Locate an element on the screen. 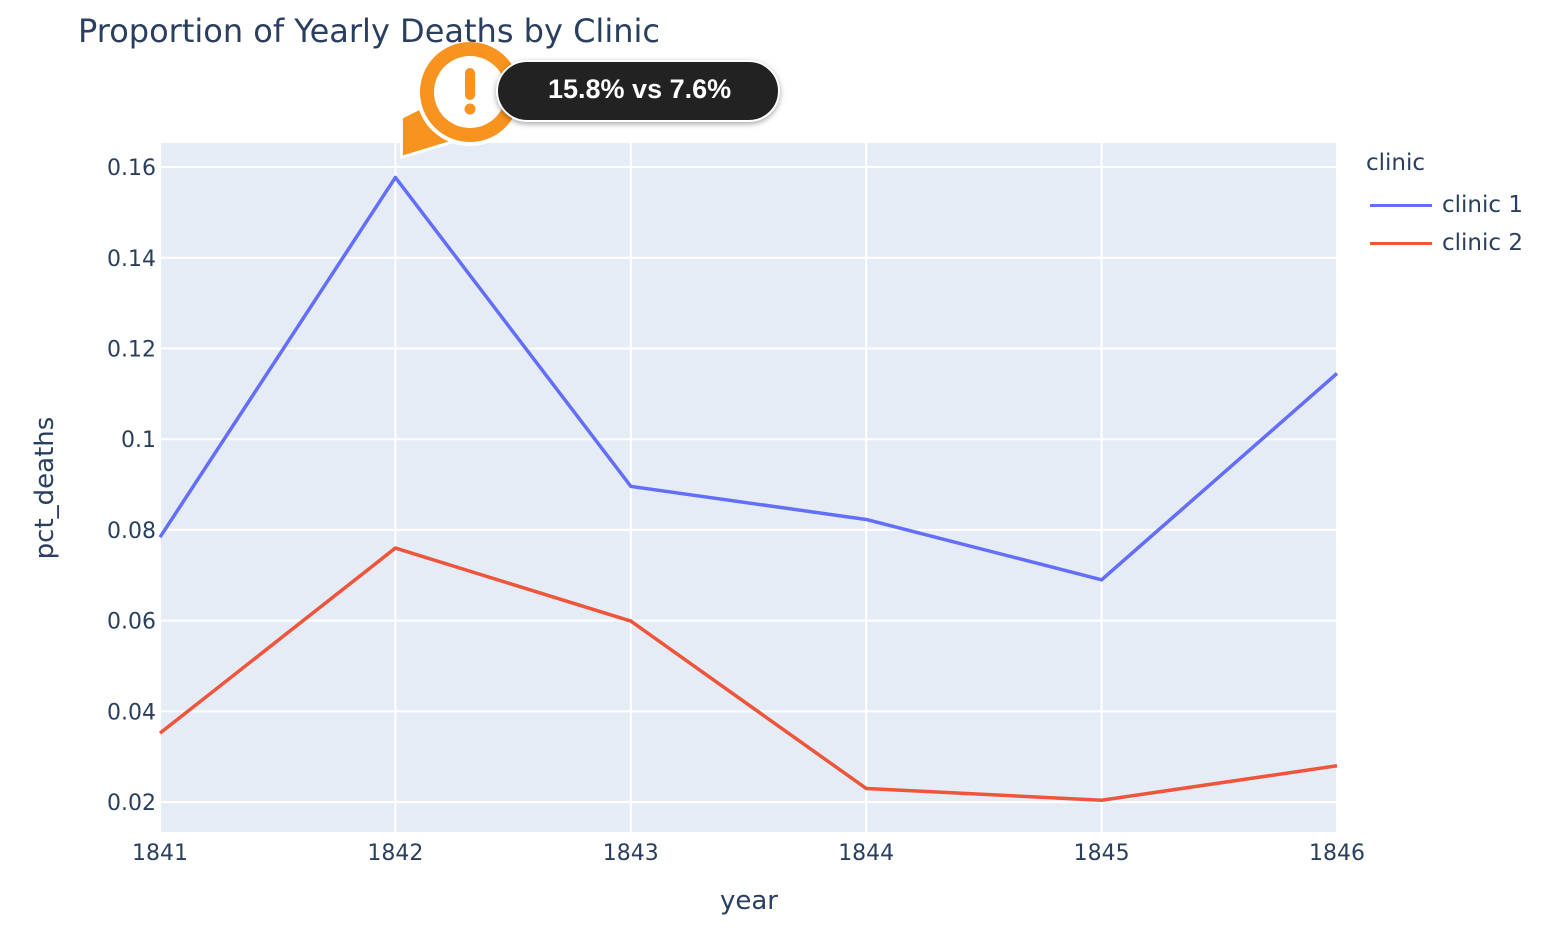 The image size is (1544, 950). legend-item-clinic-1: clinic 1 is located at coordinates (1446, 205).